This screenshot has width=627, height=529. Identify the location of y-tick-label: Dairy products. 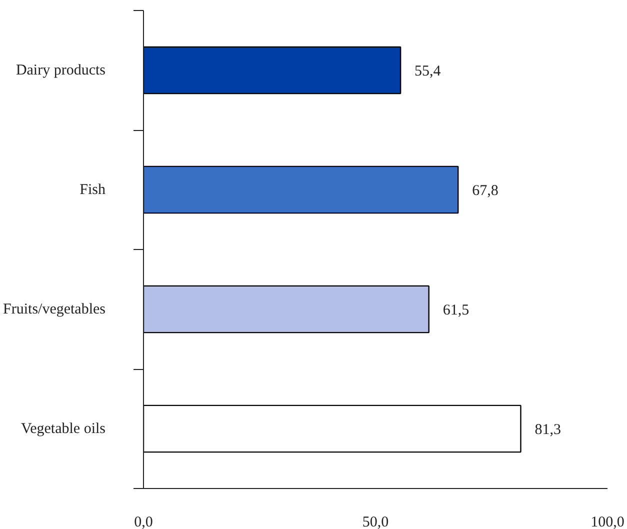
(61, 70).